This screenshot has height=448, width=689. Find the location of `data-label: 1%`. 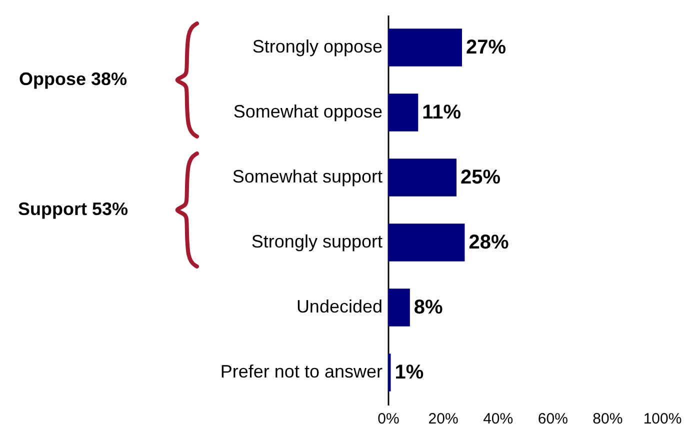

data-label: 1% is located at coordinates (409, 373).